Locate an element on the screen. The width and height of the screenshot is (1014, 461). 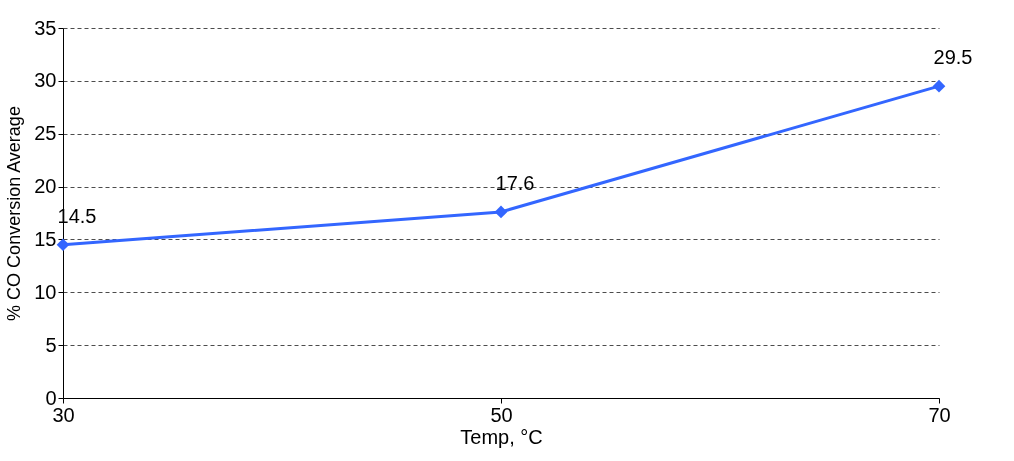
y-tick-label: 0 is located at coordinates (51, 397).